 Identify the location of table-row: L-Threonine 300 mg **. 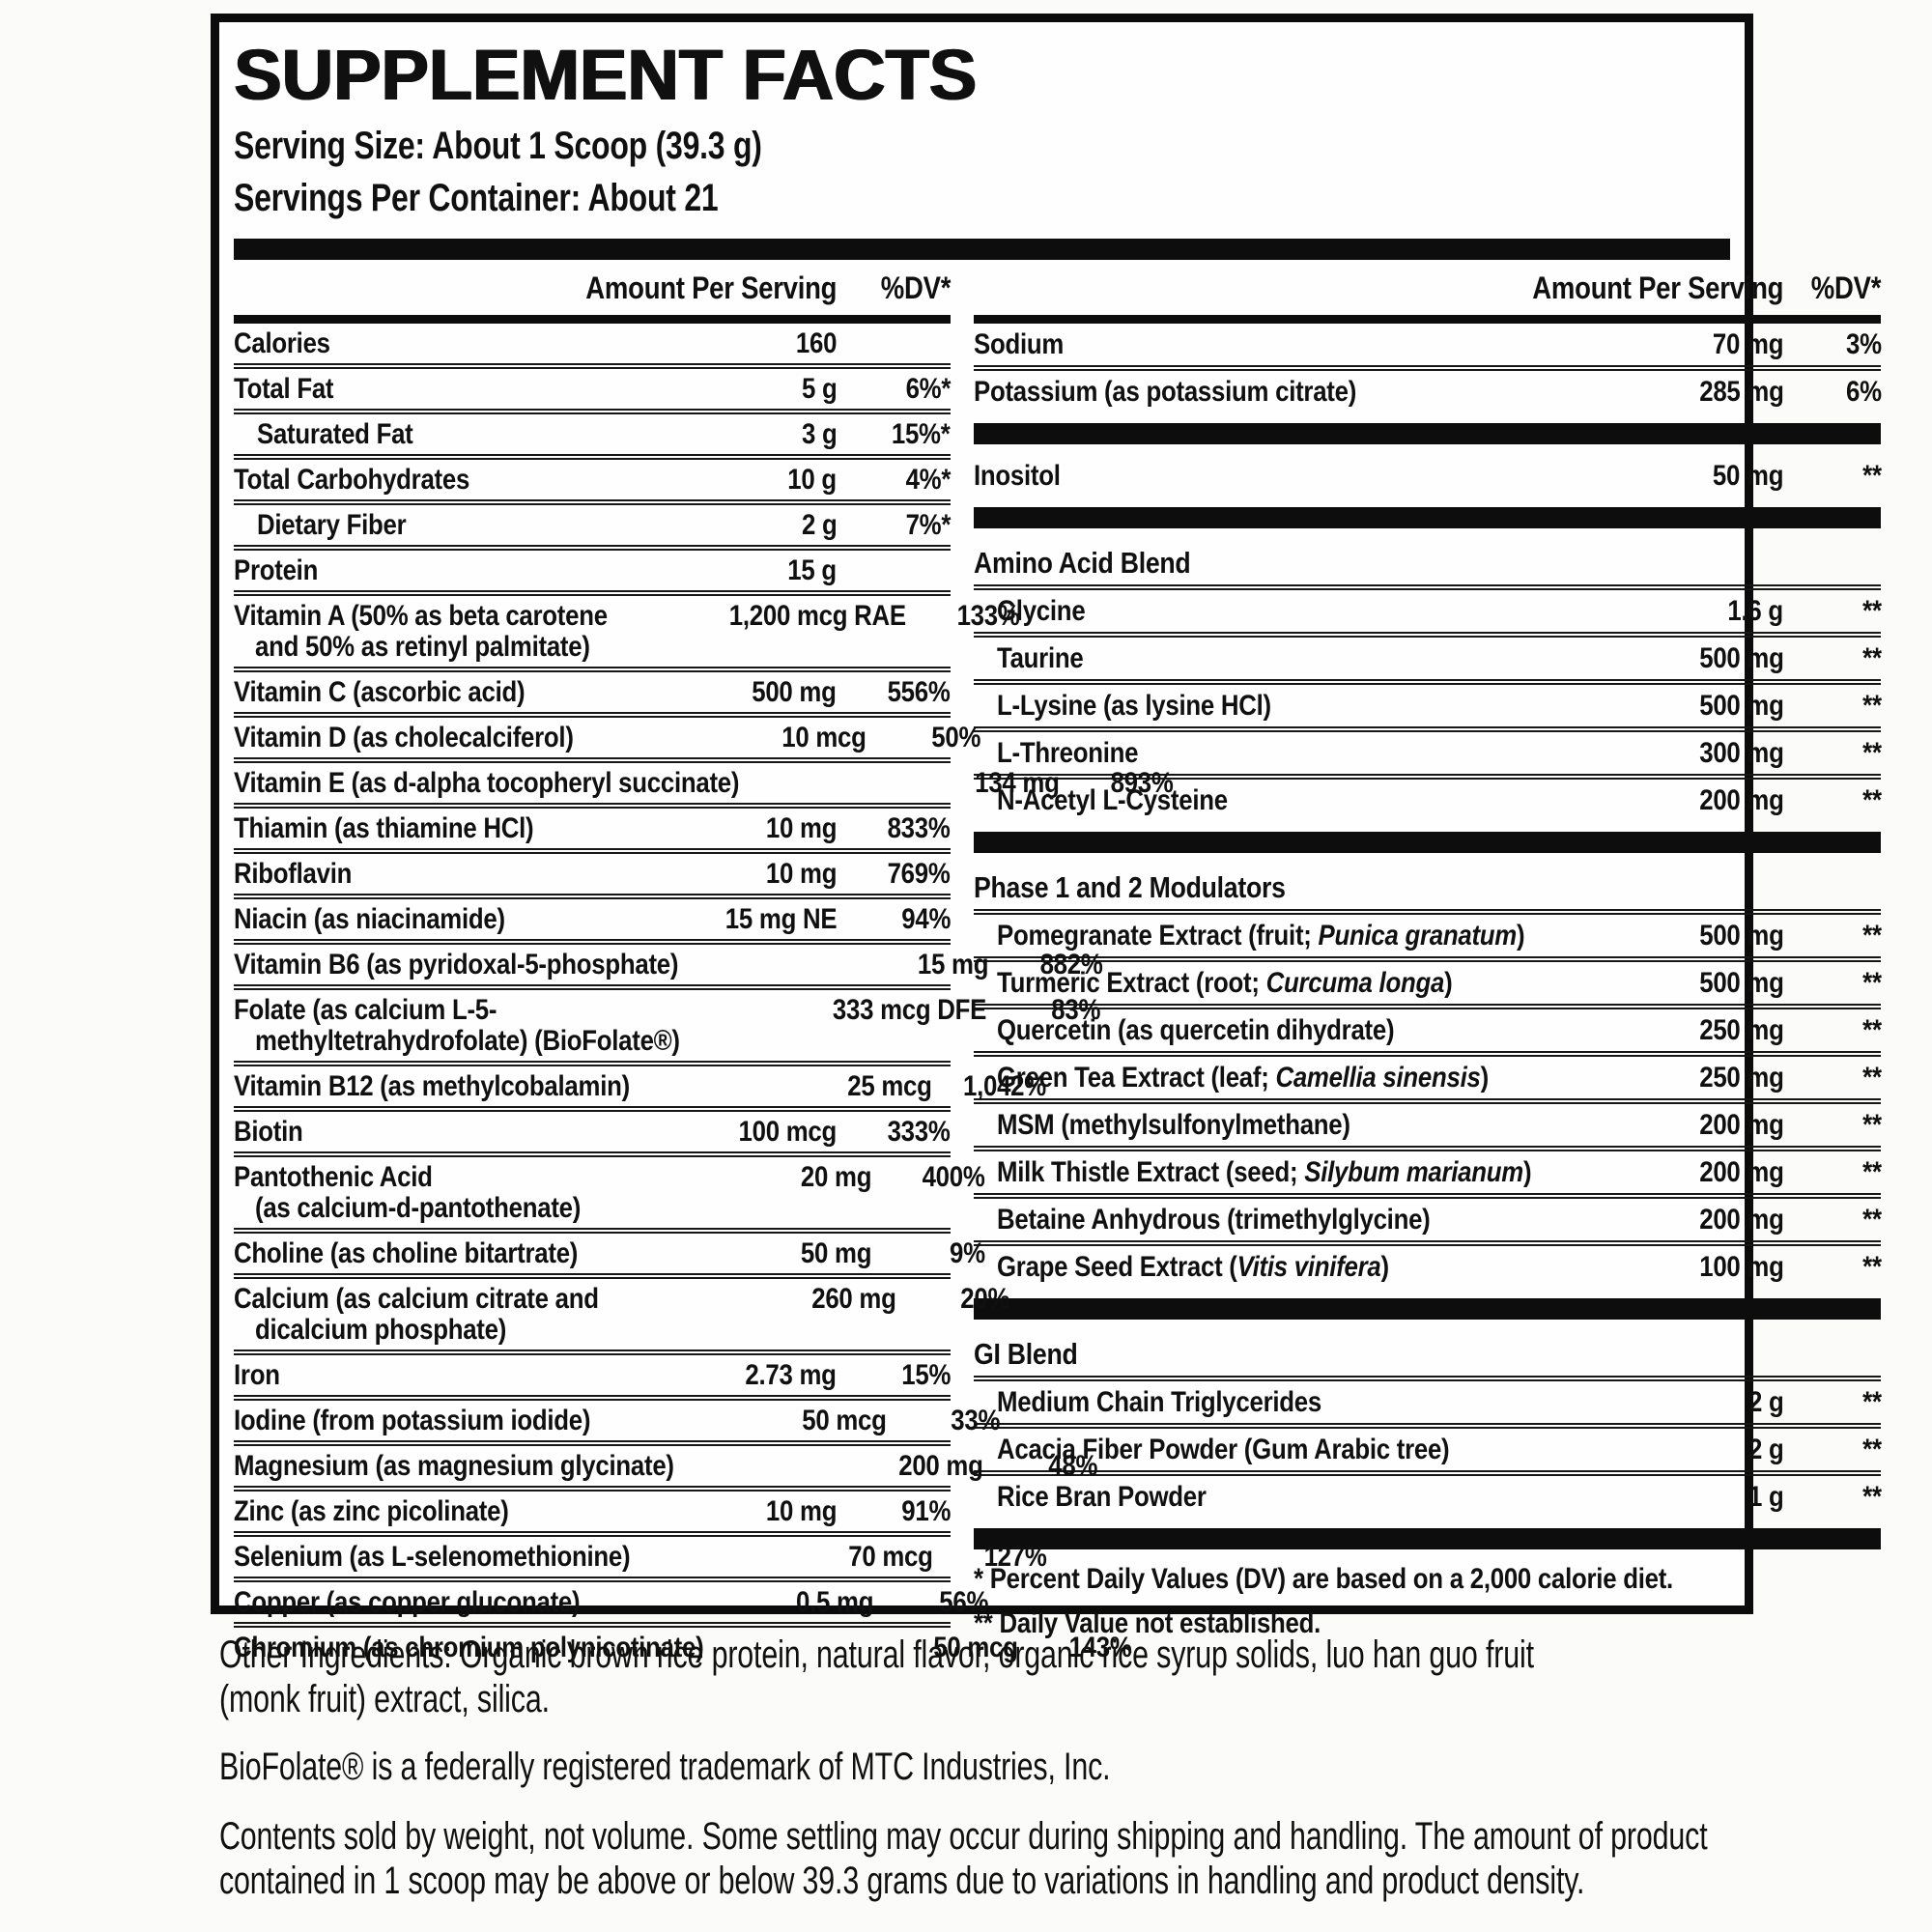
(1428, 750).